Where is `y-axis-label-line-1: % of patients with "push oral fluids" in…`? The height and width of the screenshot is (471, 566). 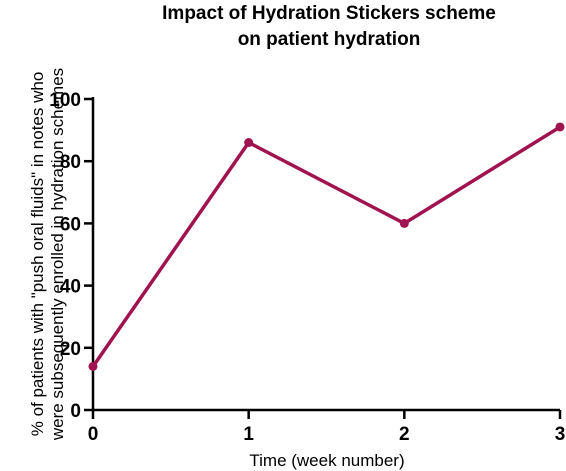 y-axis-label-line-1: % of patients with "push oral fluids" in… is located at coordinates (37, 254).